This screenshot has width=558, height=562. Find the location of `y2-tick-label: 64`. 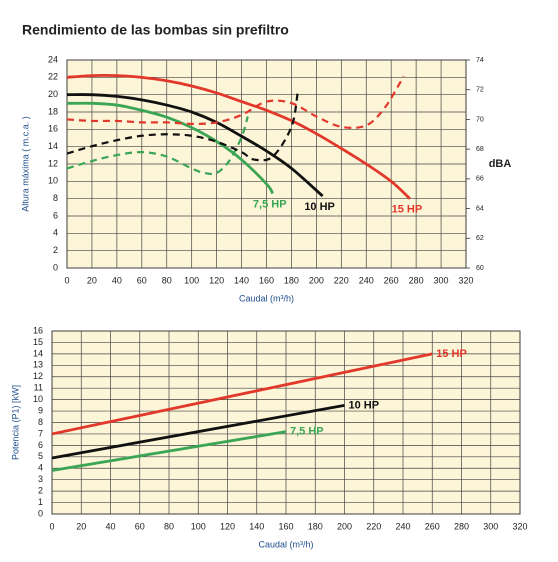

y2-tick-label: 64 is located at coordinates (480, 208).